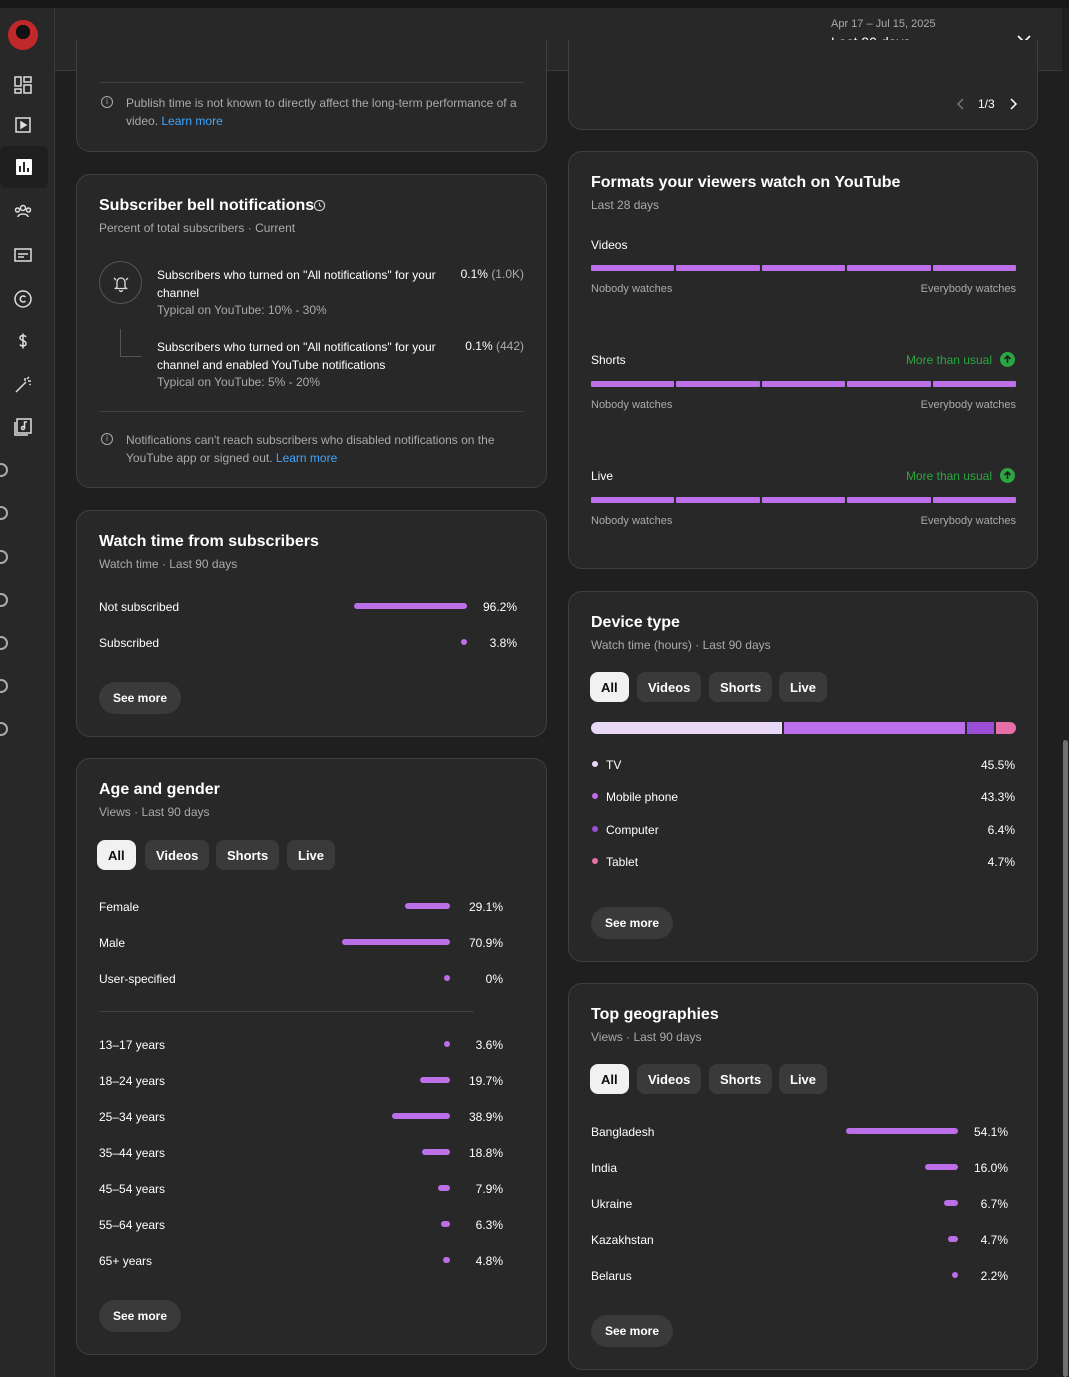 The height and width of the screenshot is (1377, 1069). What do you see at coordinates (23, 299) in the screenshot?
I see `copyright-icon` at bounding box center [23, 299].